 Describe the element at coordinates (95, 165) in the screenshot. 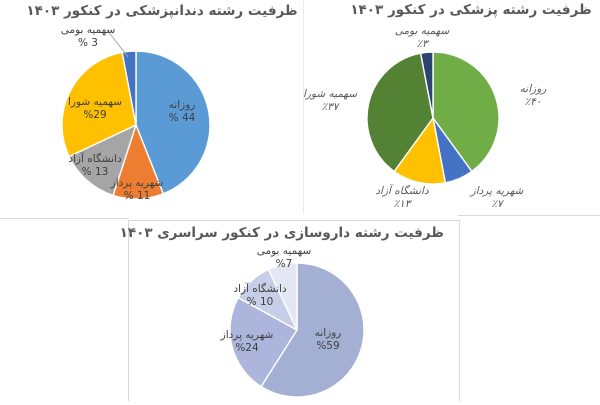

I see `dentistry-label-azad: دانشگاه آزاد % 13` at that location.